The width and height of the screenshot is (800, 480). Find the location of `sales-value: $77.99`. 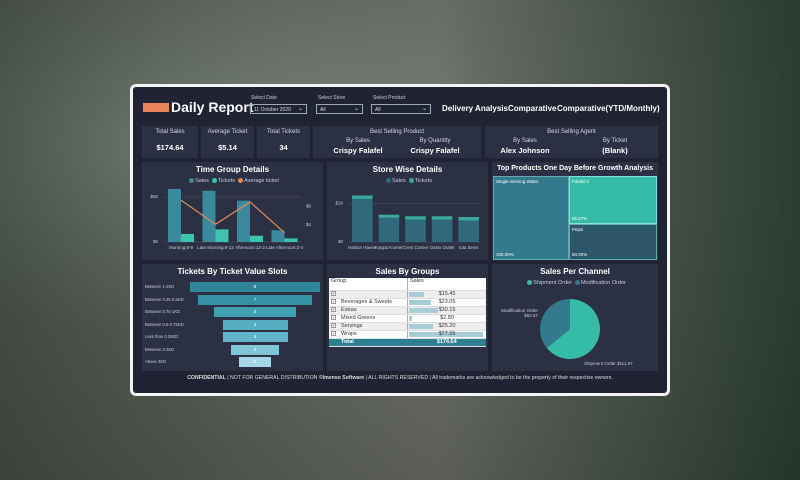

sales-value: $77.99 is located at coordinates (447, 334).